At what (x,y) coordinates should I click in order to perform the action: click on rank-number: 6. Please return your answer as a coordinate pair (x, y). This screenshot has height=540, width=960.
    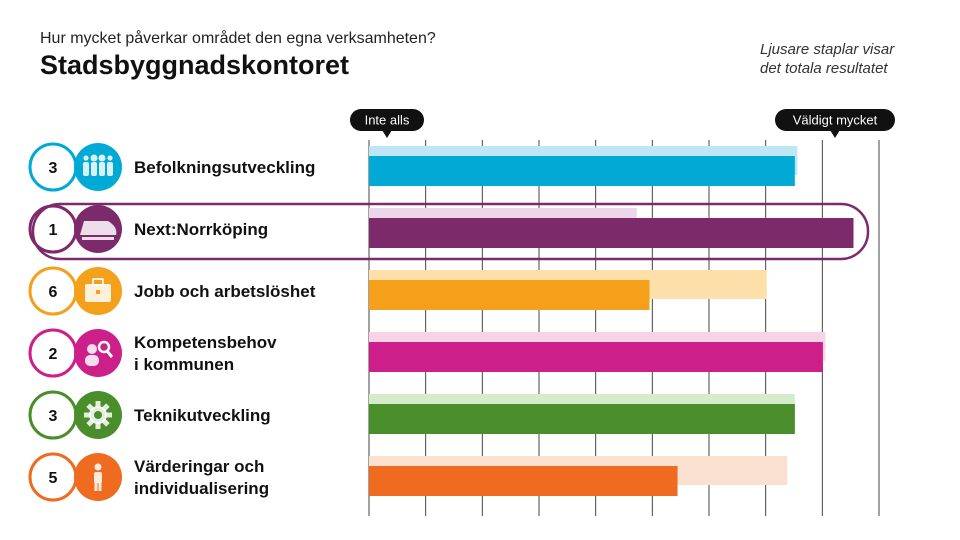
    Looking at the image, I should click on (53, 292).